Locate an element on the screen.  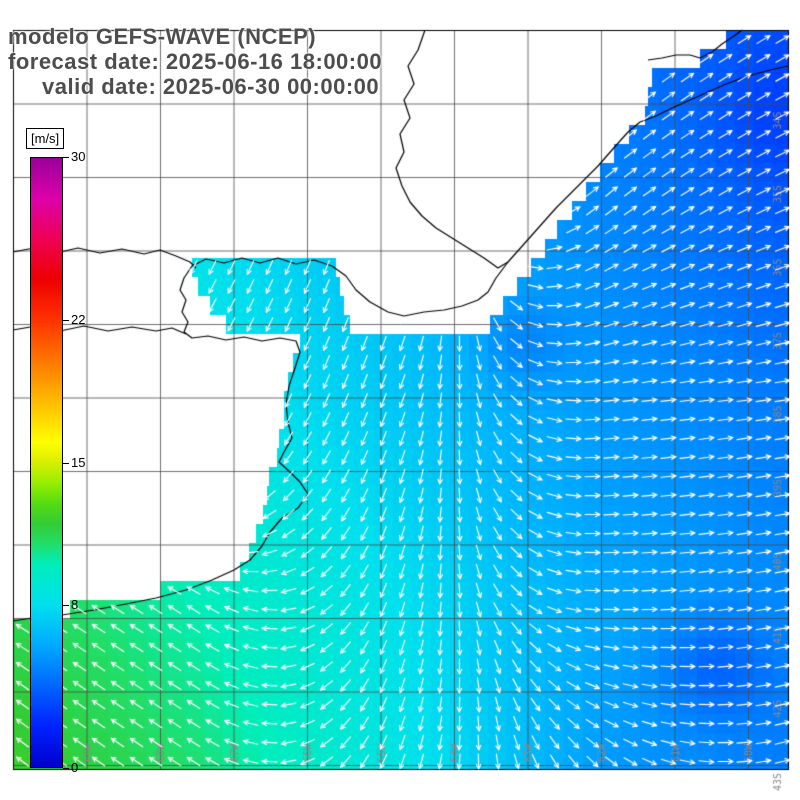
colorbar is located at coordinates (46, 462).